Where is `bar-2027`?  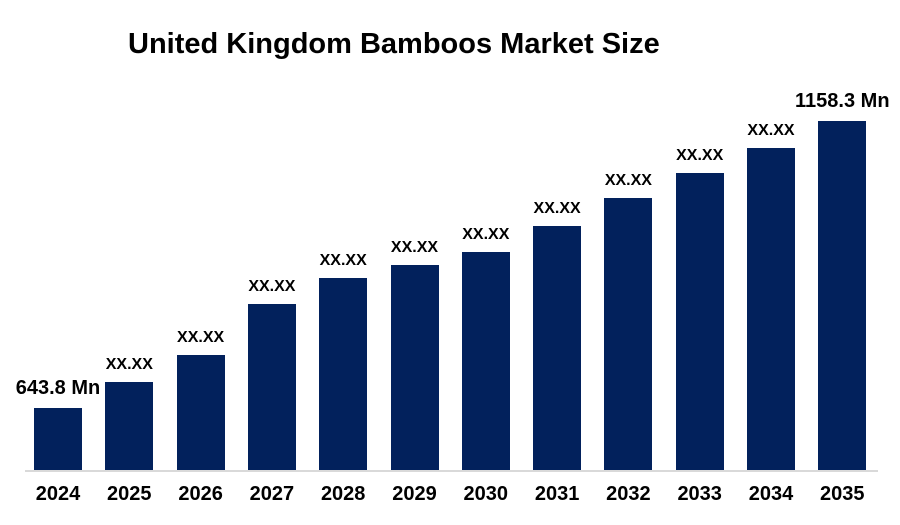 bar-2027 is located at coordinates (271, 387).